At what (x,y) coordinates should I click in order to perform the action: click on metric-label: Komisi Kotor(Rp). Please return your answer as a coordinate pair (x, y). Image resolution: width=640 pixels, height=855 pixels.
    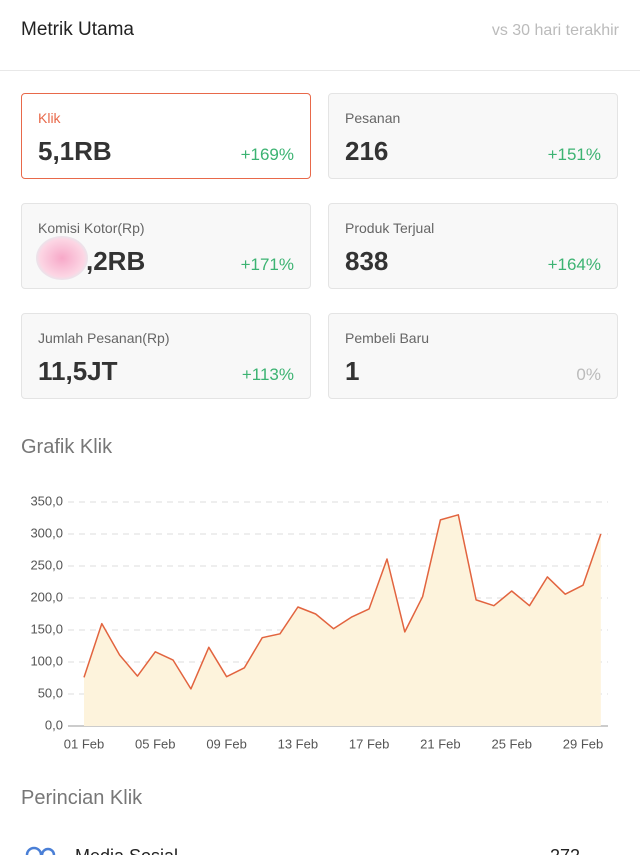
    Looking at the image, I should click on (91, 228).